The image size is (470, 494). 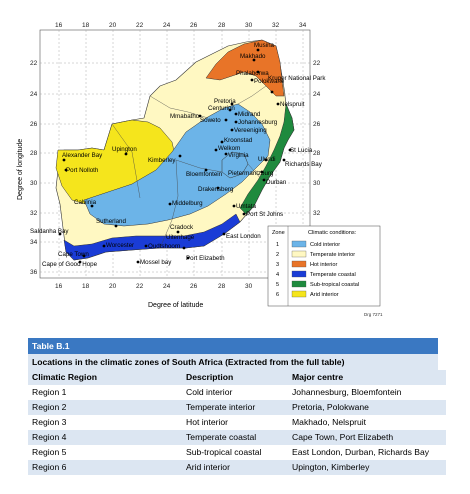 I want to click on legend-zone-number: 2, so click(x=277, y=255).